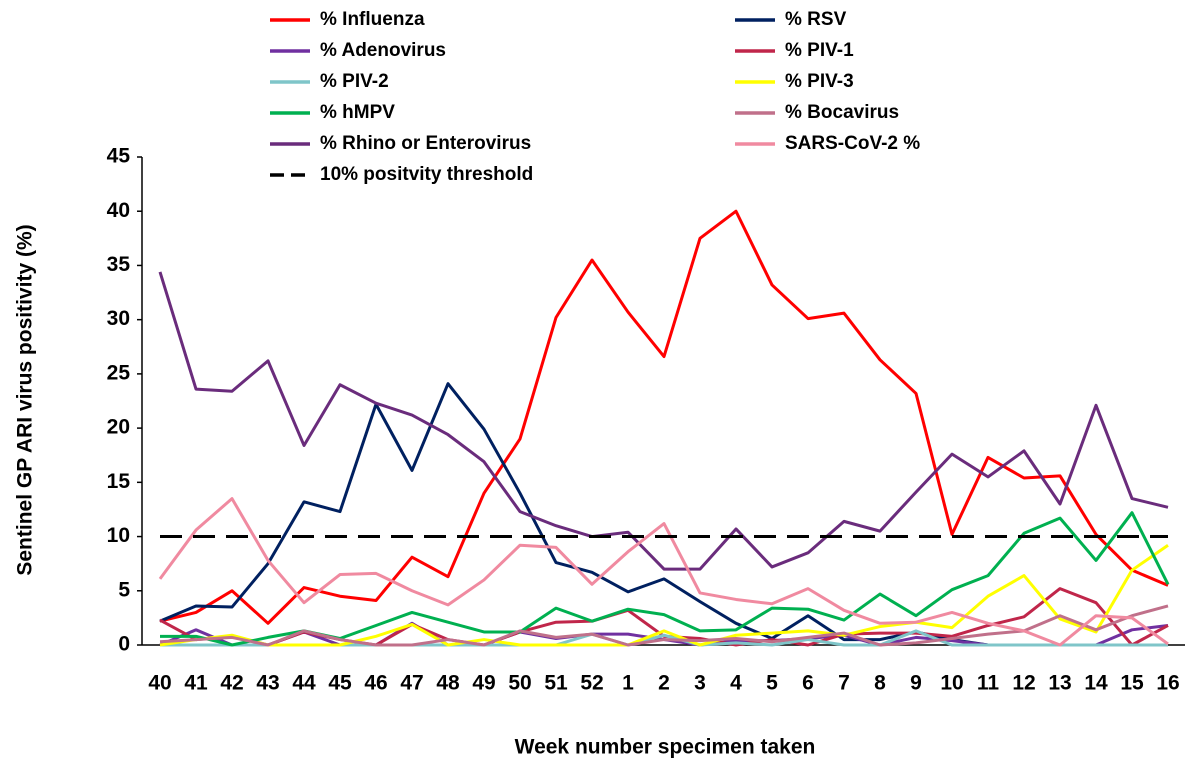 The image size is (1189, 767). I want to click on x-tick-label: 10, so click(951, 683).